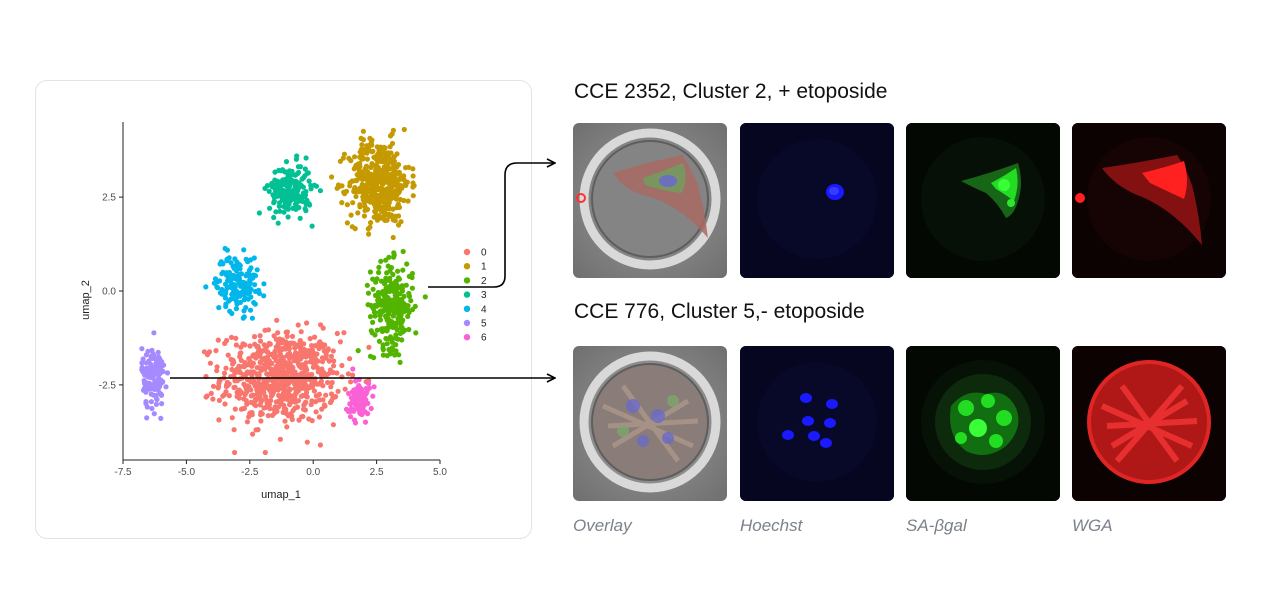 The width and height of the screenshot is (1267, 607). I want to click on legend-label-4: 4, so click(484, 309).